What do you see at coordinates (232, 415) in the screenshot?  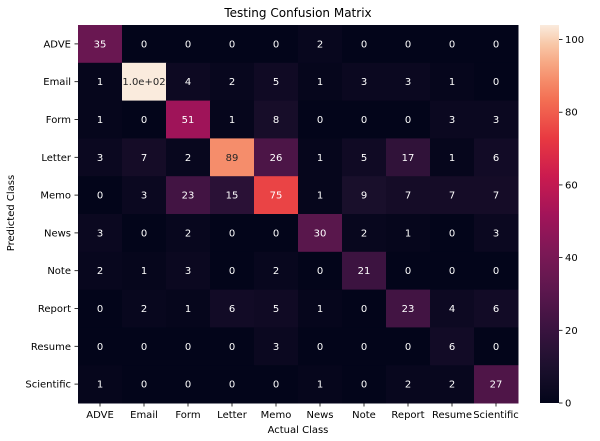 I see `x-tick-label: Letter` at bounding box center [232, 415].